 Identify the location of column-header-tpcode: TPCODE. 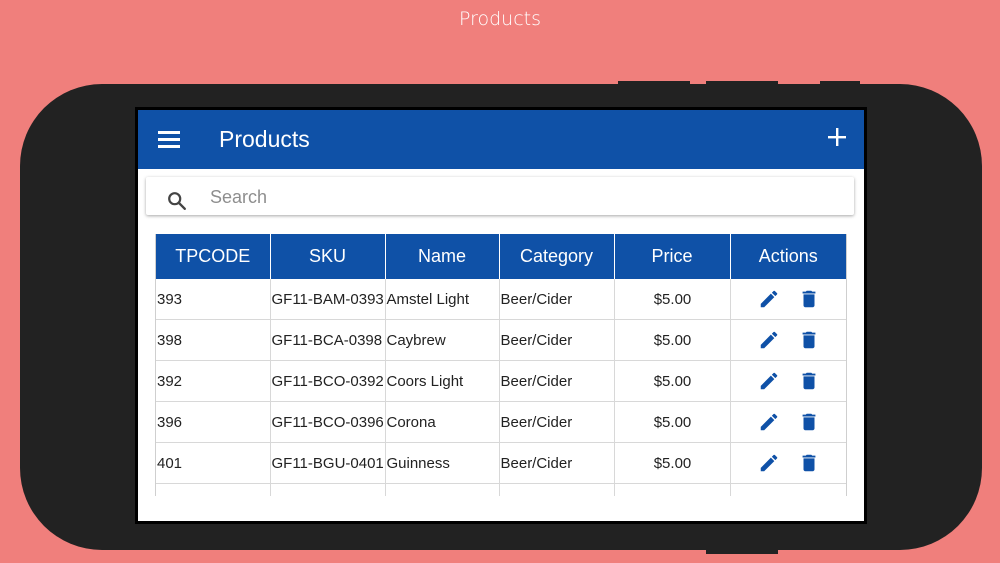
(213, 256).